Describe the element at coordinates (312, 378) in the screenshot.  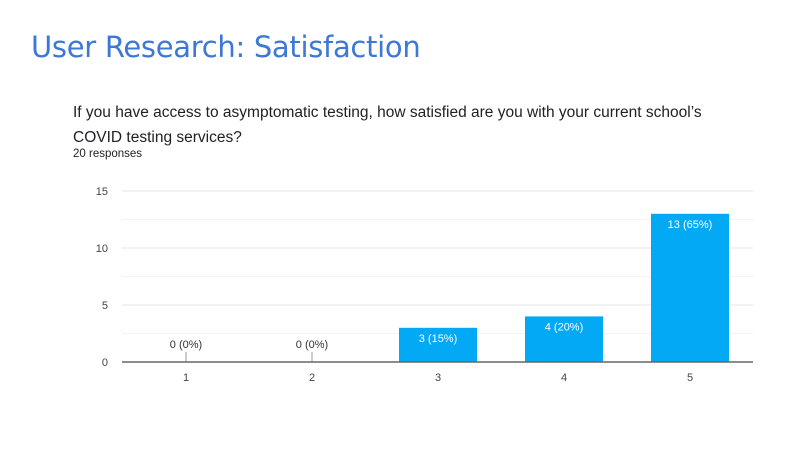
I see `x-tick-label: 2` at that location.